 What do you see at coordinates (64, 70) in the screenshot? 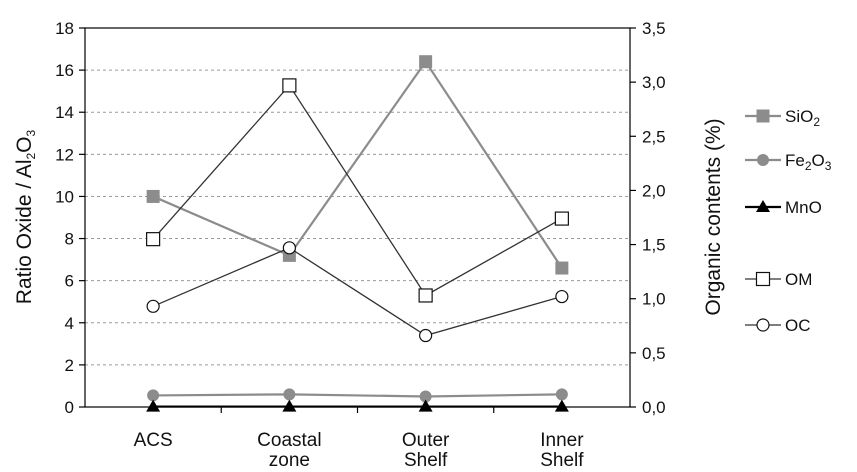
I see `left-tick-label: 16` at bounding box center [64, 70].